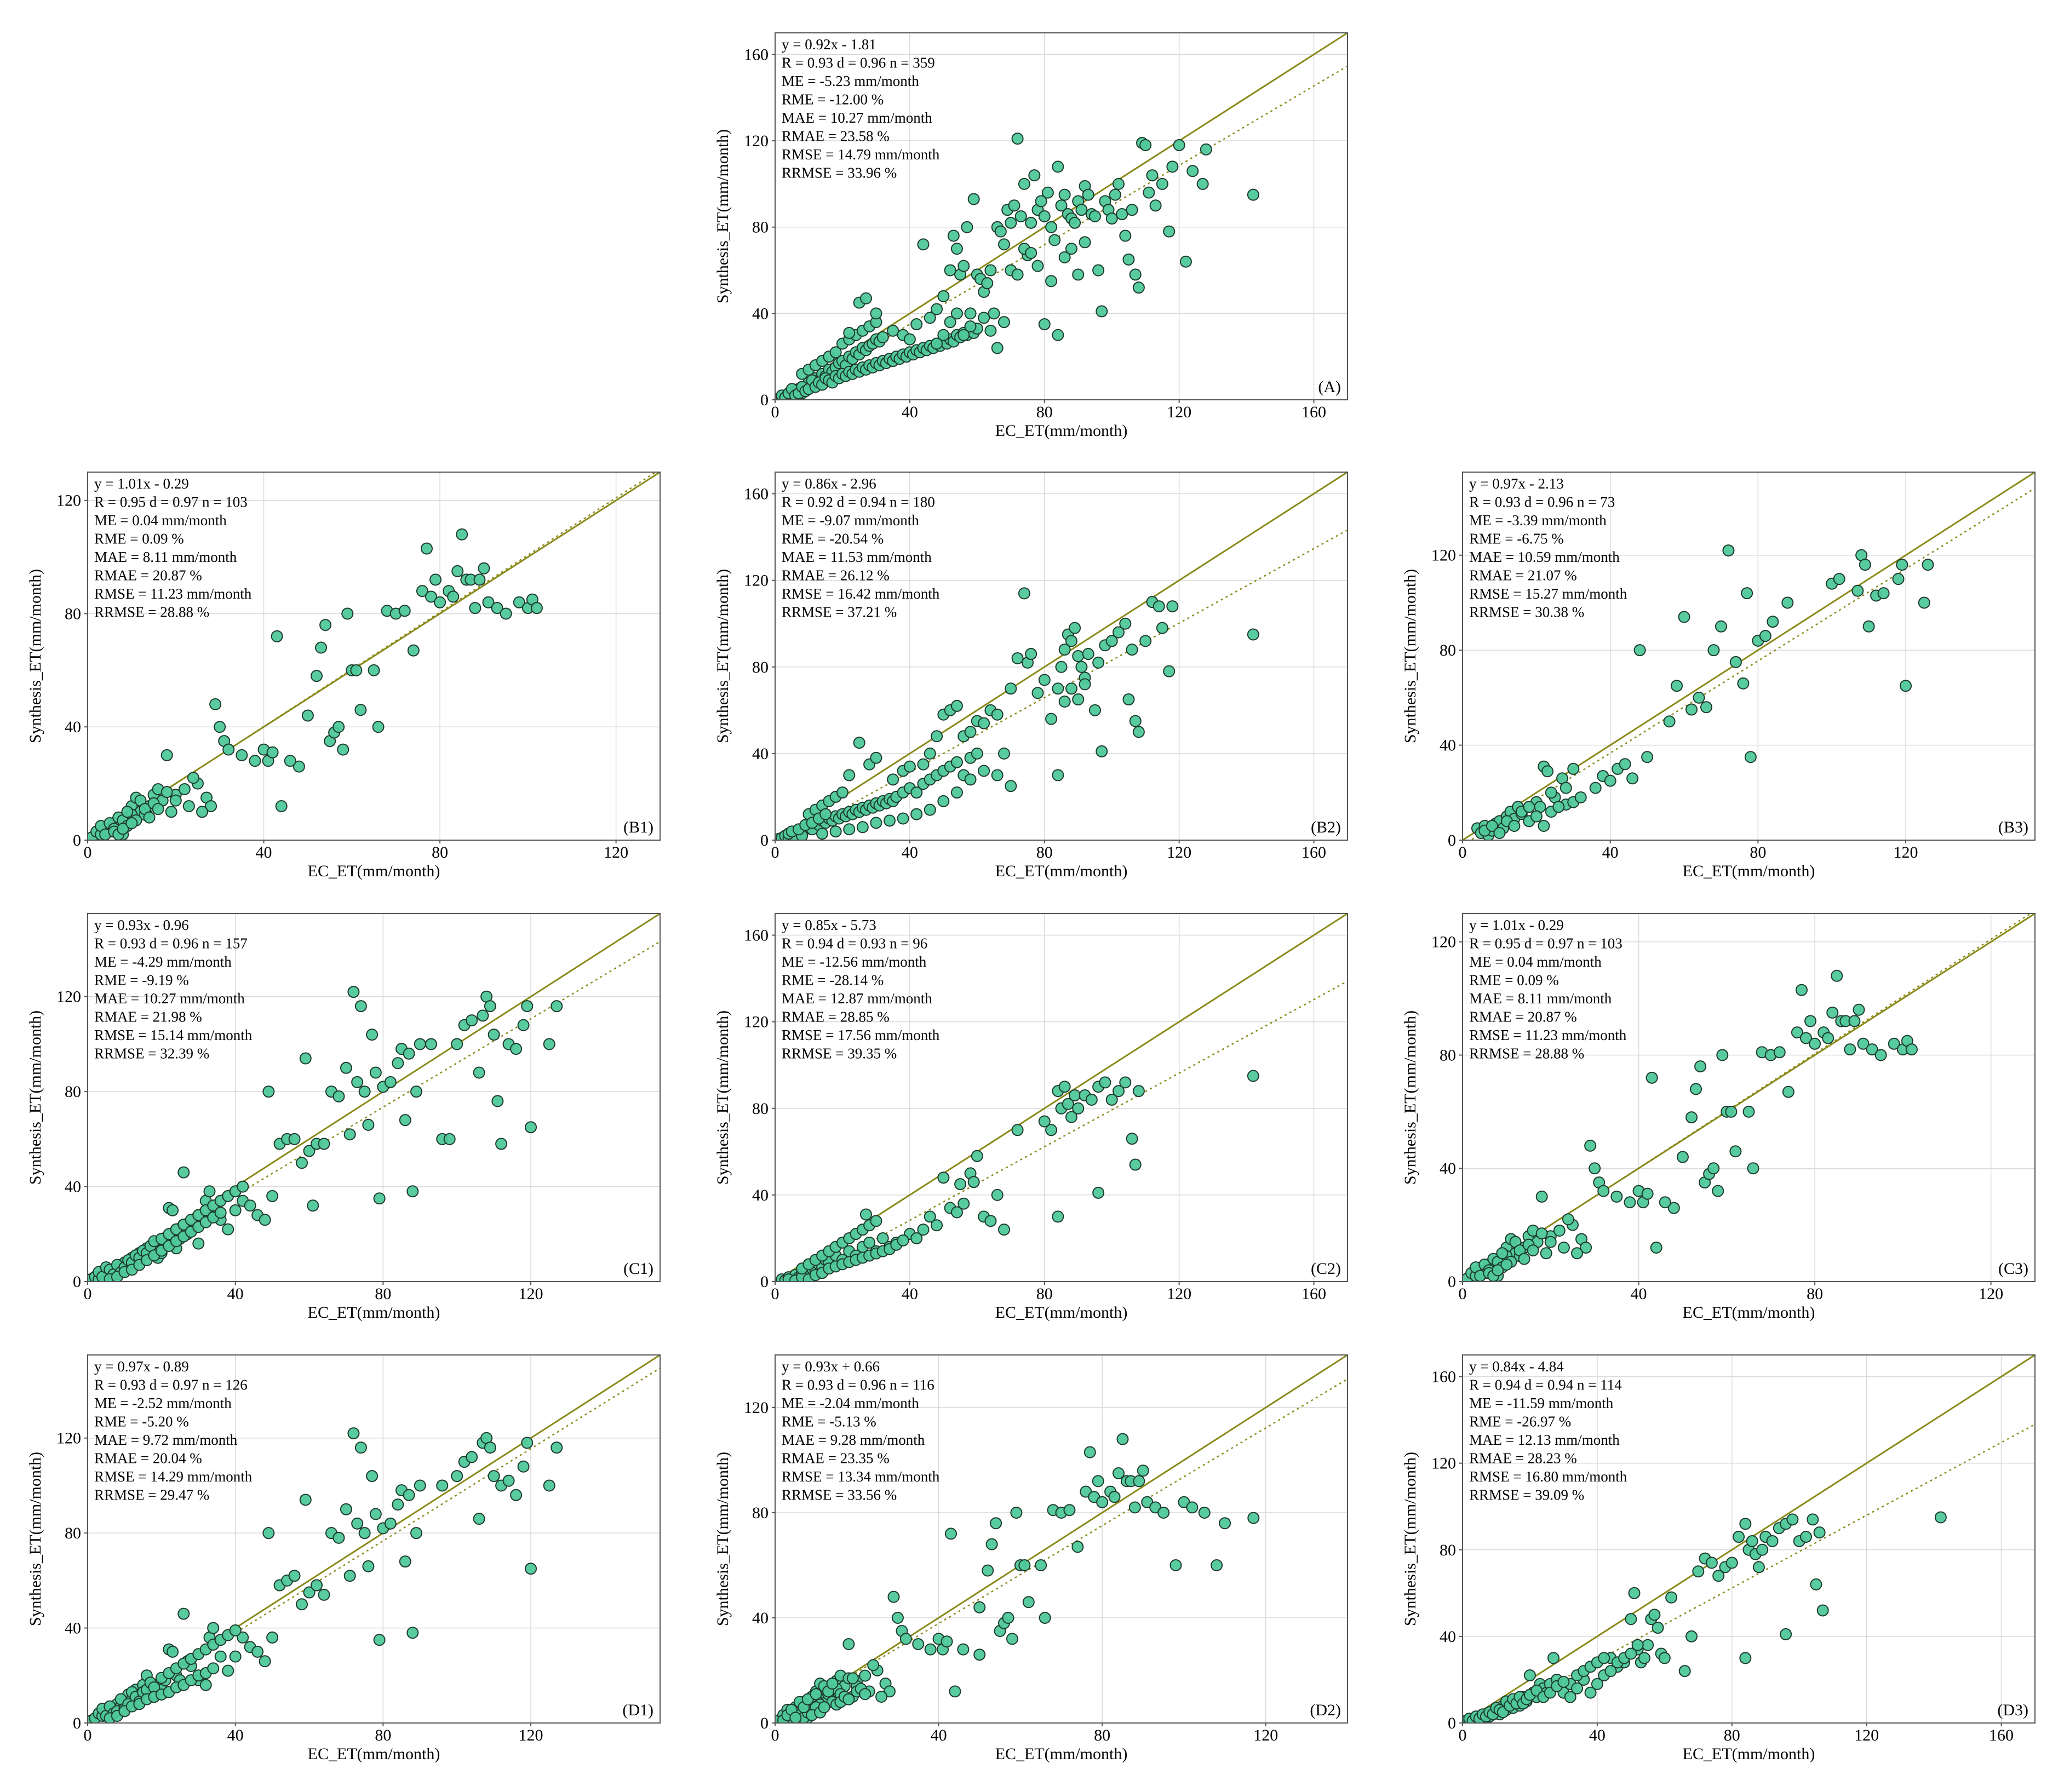 This screenshot has height=1792, width=2064. I want to click on stat-line: ME = -12.56 mm/month, so click(854, 962).